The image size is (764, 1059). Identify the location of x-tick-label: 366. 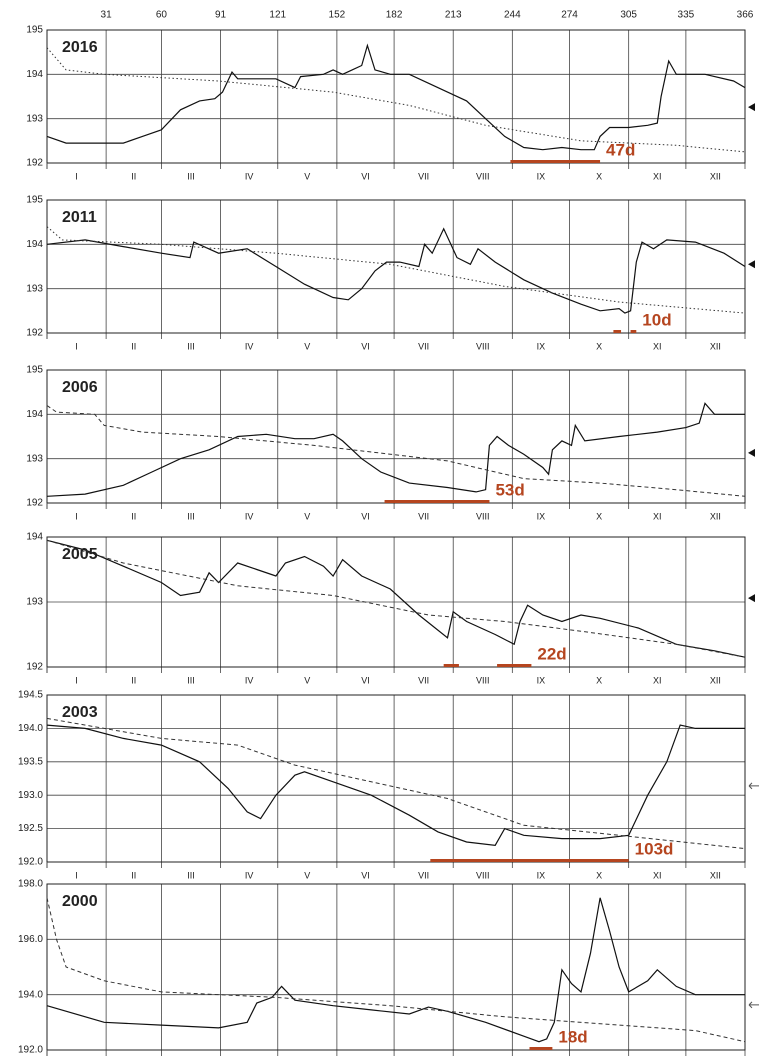
(745, 15).